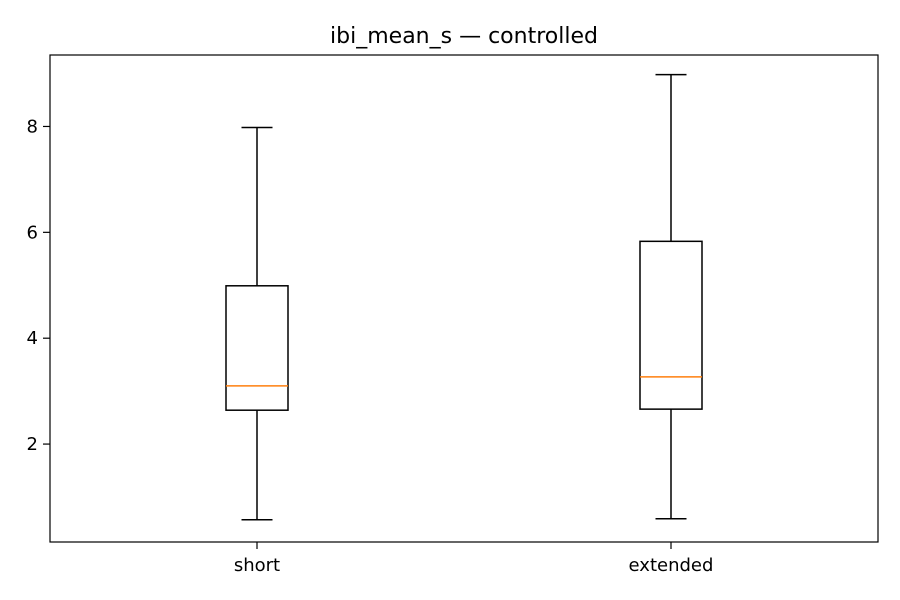 This screenshot has height=600, width=900. Describe the element at coordinates (38, 285) in the screenshot. I see `y-axis: 2 4 6 8` at that location.